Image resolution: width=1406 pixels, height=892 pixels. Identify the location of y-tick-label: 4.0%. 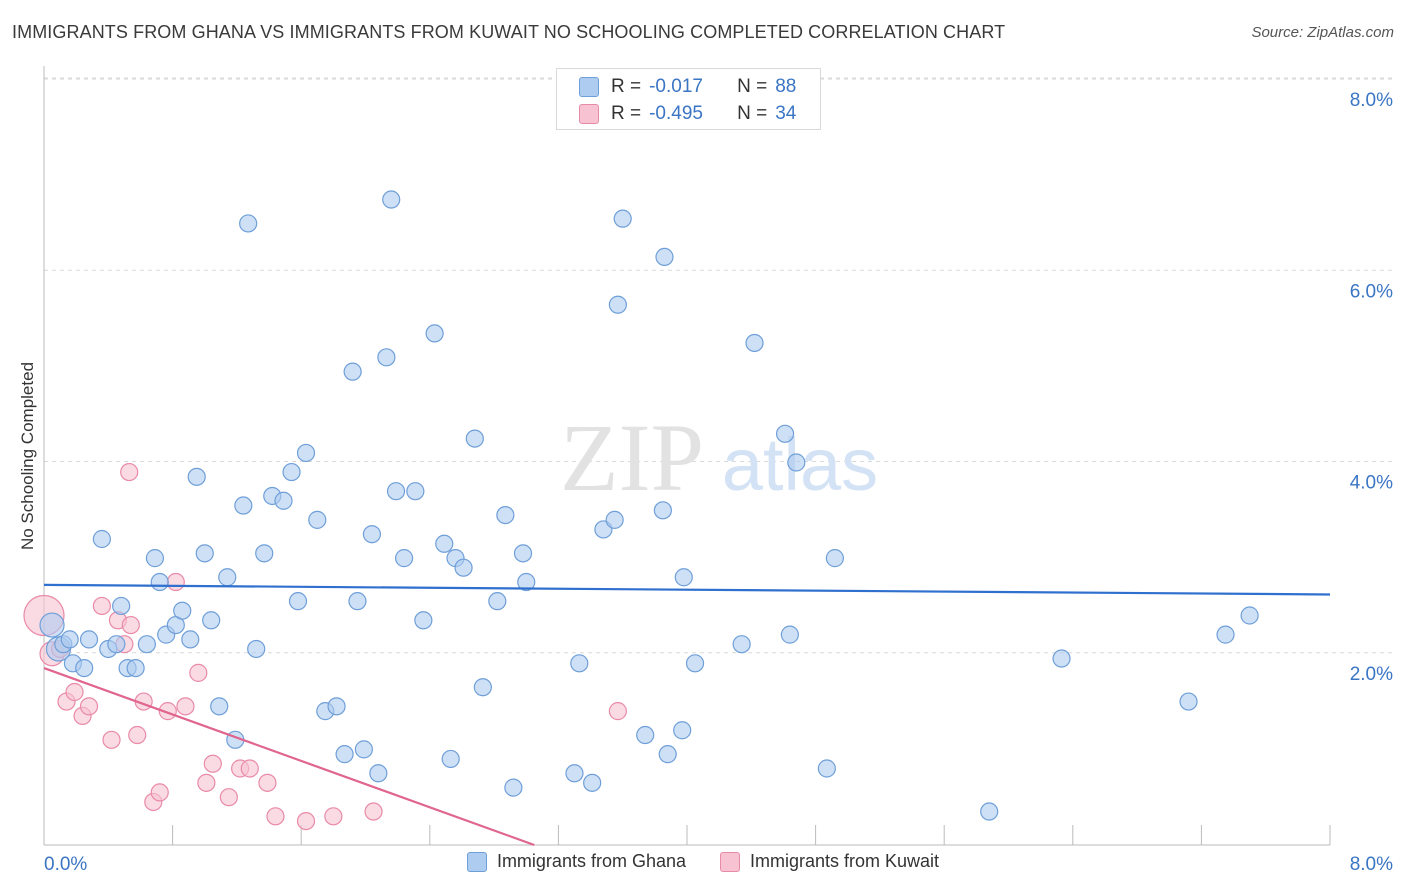
(1371, 483).